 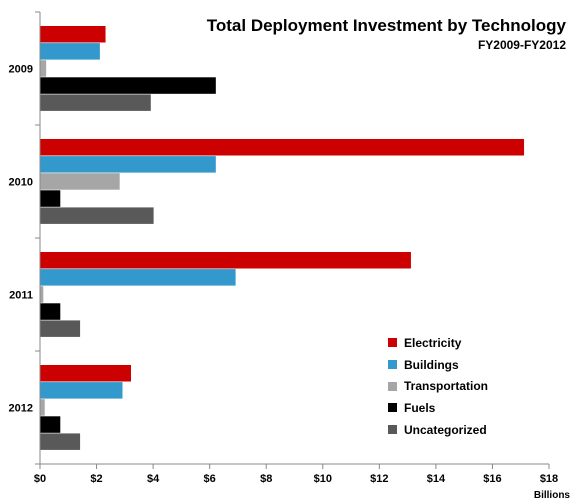 What do you see at coordinates (420, 407) in the screenshot?
I see `legend-label-fuels: Fuels` at bounding box center [420, 407].